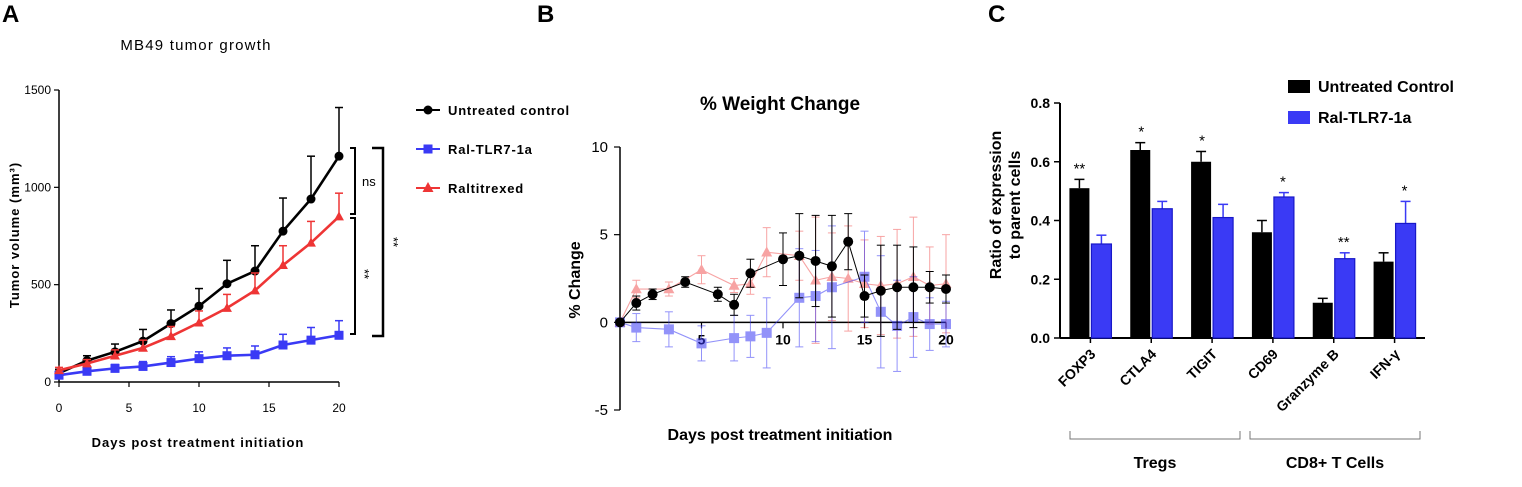 The height and width of the screenshot is (487, 1522). Describe the element at coordinates (1322, 320) in the screenshot. I see `c-bar-untreated-control-granzyme-b` at that location.